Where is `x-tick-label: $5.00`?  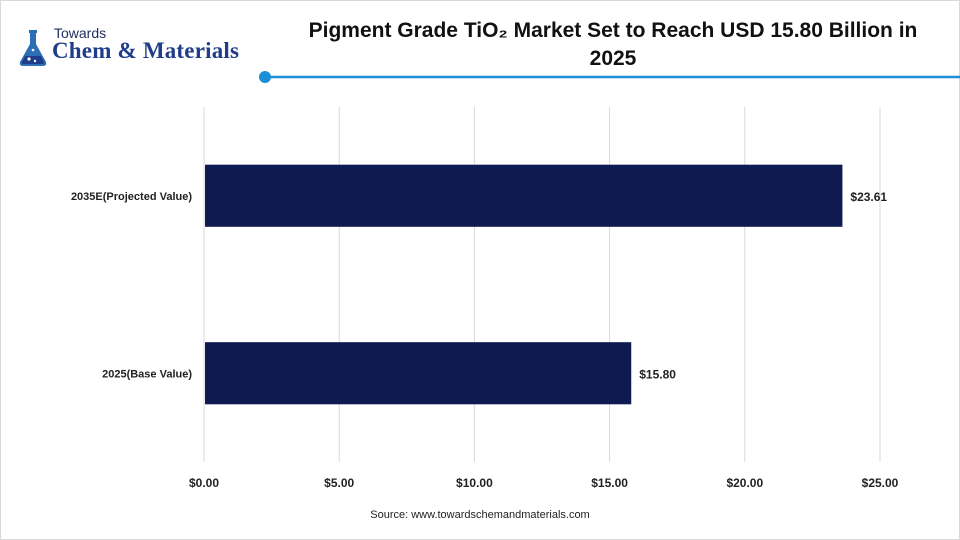 x-tick-label: $5.00 is located at coordinates (339, 483).